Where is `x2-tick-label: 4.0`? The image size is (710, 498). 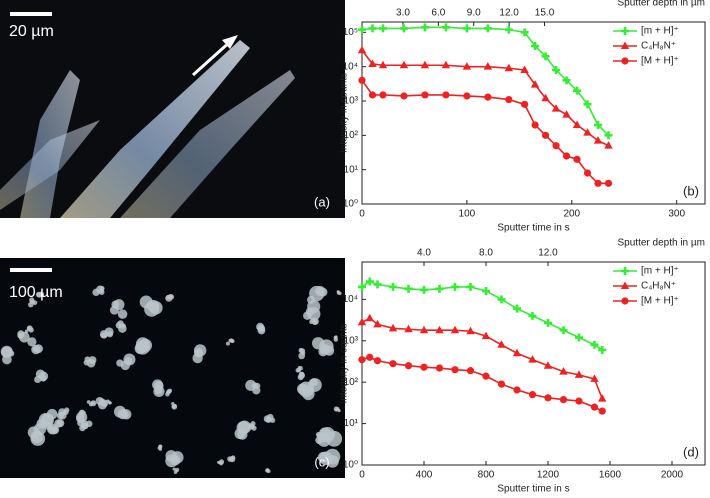 x2-tick-label: 4.0 is located at coordinates (424, 253).